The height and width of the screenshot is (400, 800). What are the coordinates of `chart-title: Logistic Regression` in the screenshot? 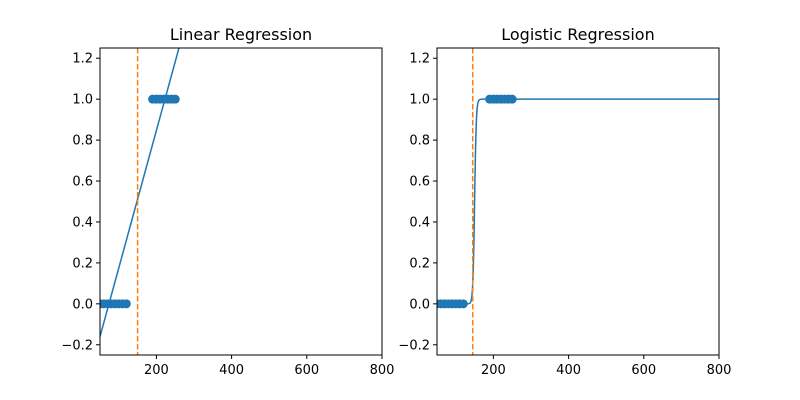 It's located at (577, 34).